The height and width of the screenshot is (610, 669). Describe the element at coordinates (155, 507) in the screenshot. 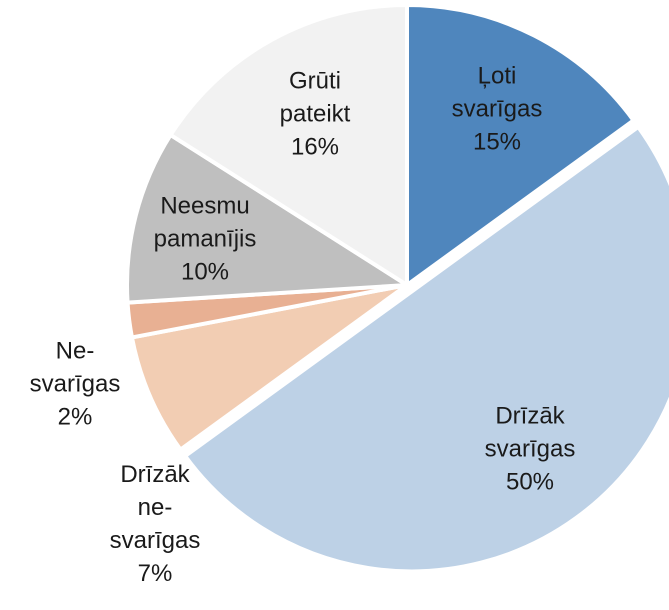

I see `slice-label: ne-` at that location.